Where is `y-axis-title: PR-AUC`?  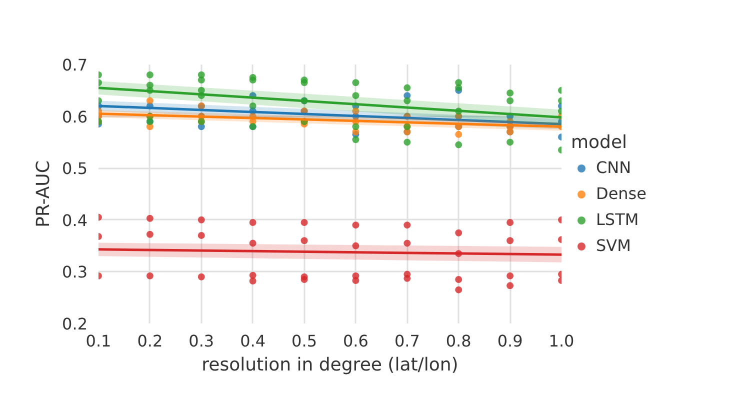 y-axis-title: PR-AUC is located at coordinates (43, 194).